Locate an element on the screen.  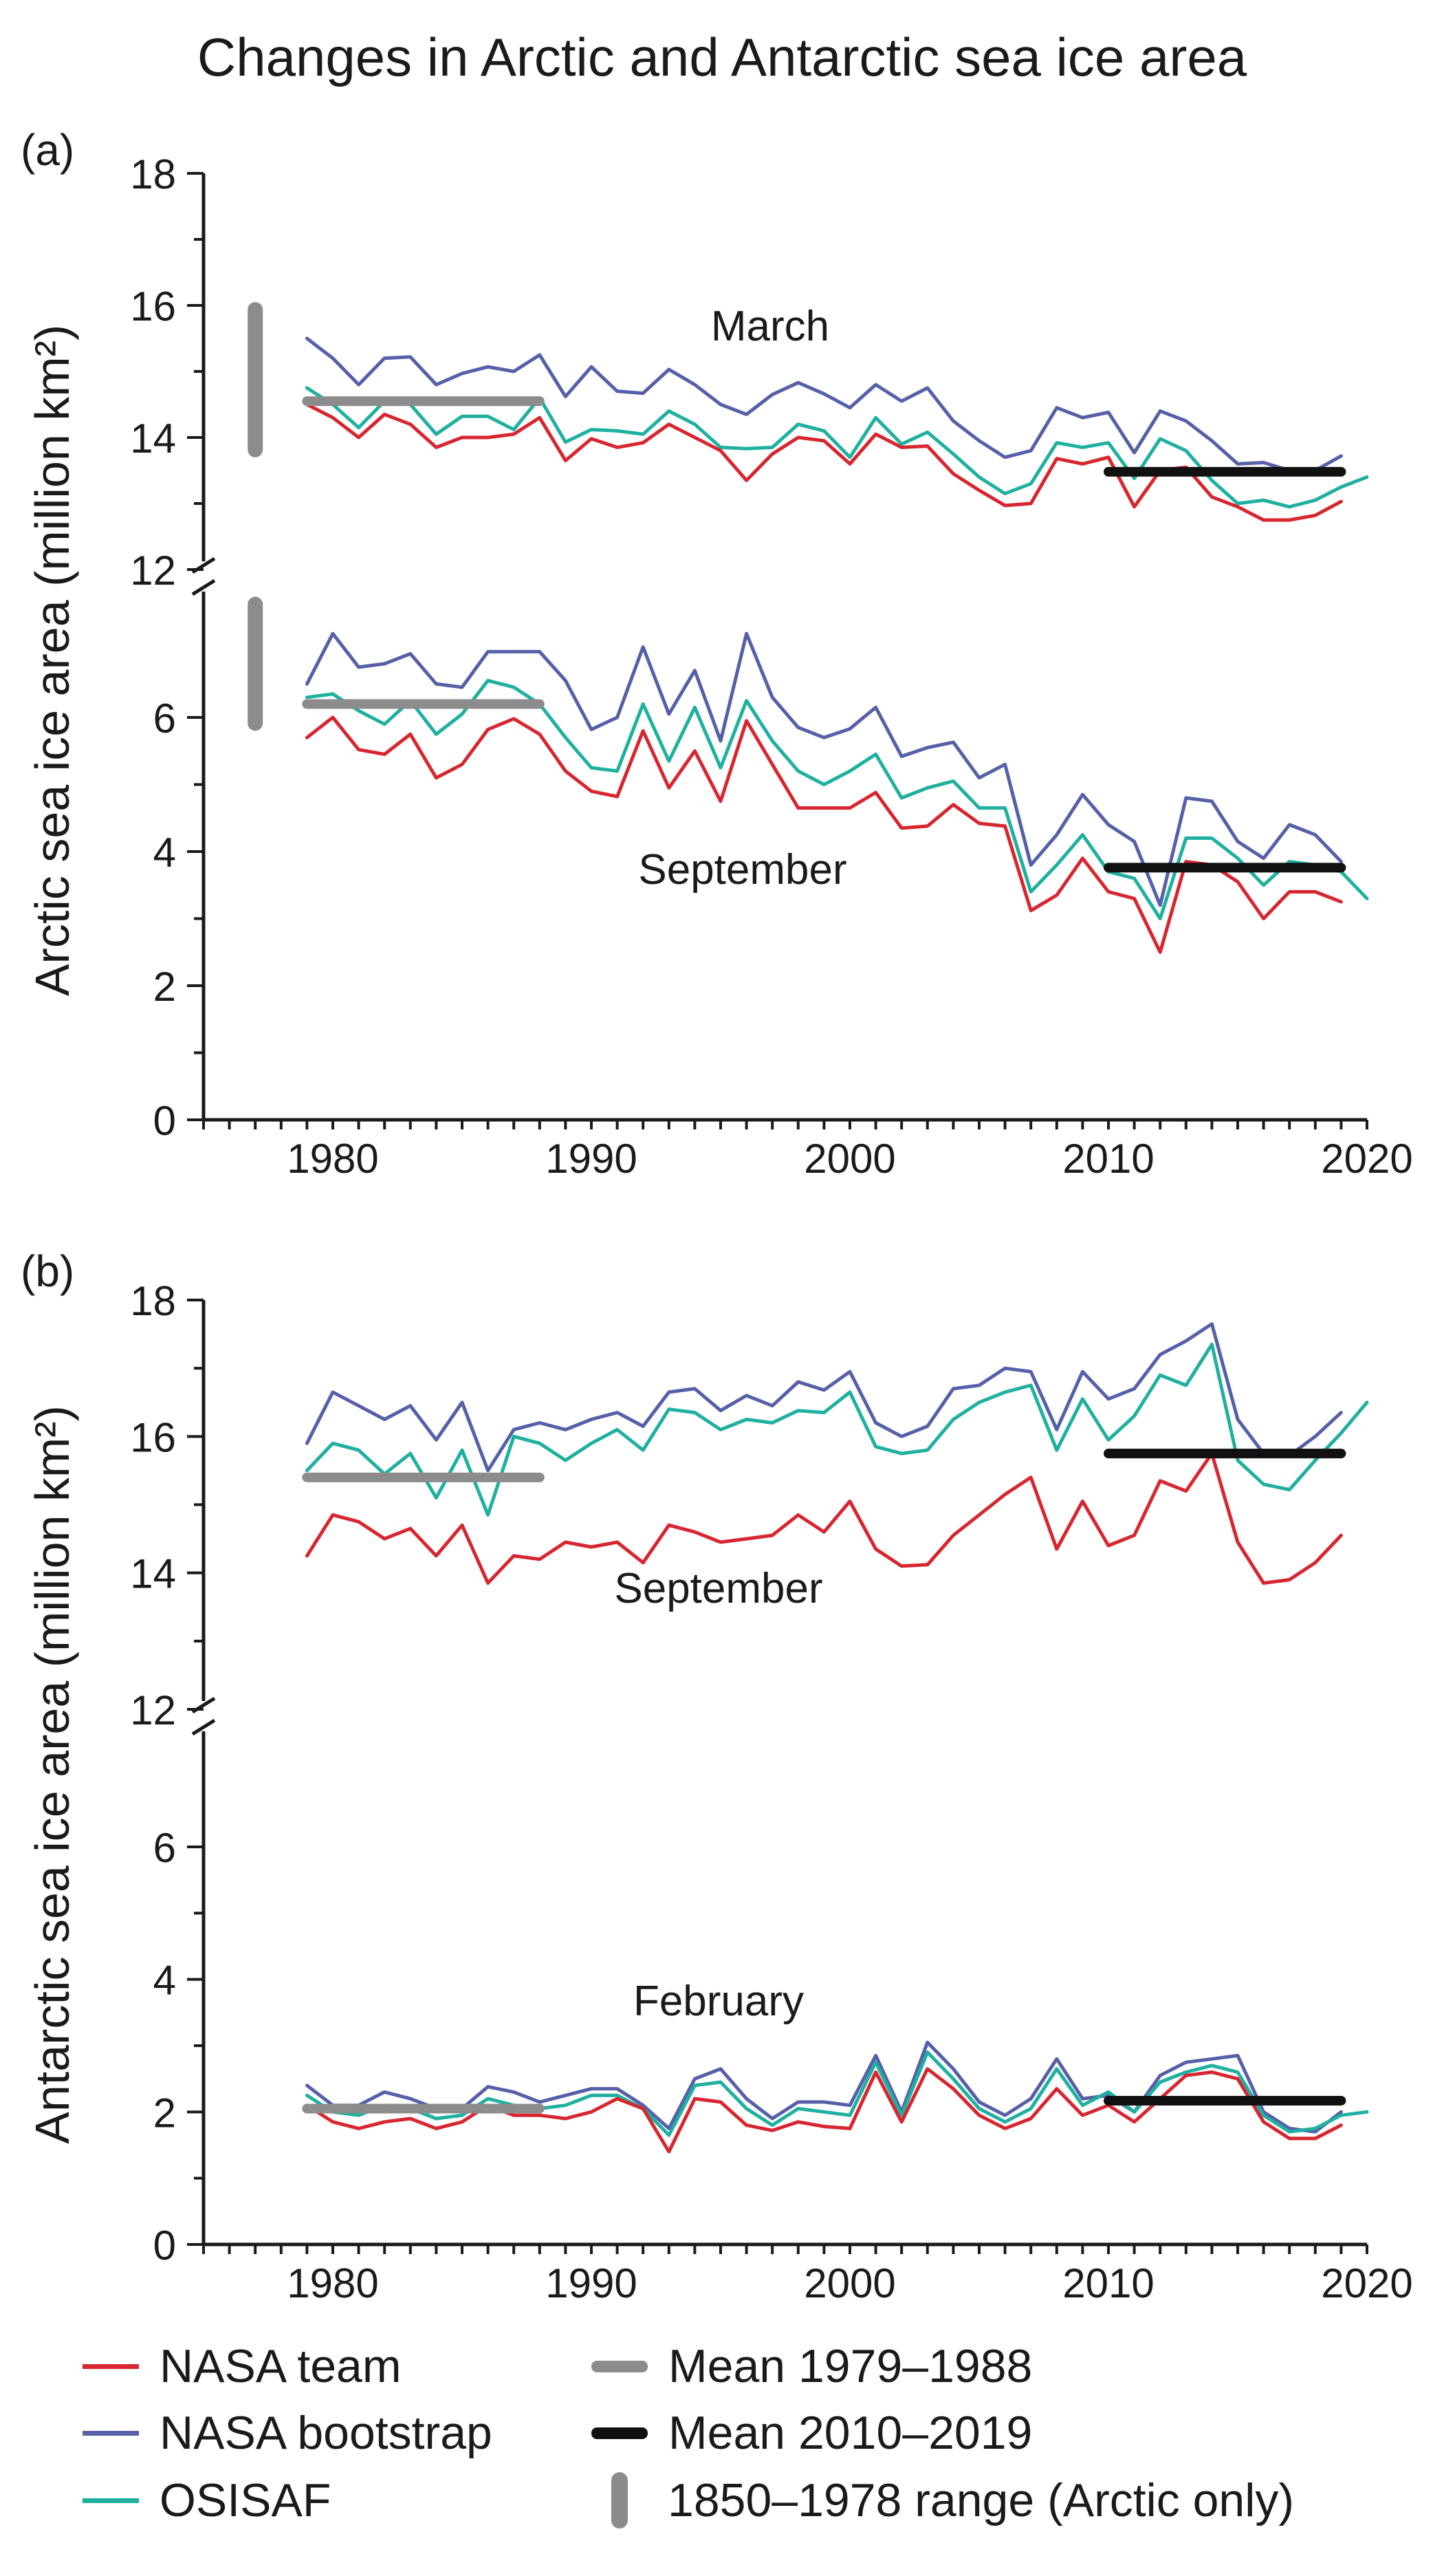
x-tick-label-b: 2000 is located at coordinates (850, 2283).